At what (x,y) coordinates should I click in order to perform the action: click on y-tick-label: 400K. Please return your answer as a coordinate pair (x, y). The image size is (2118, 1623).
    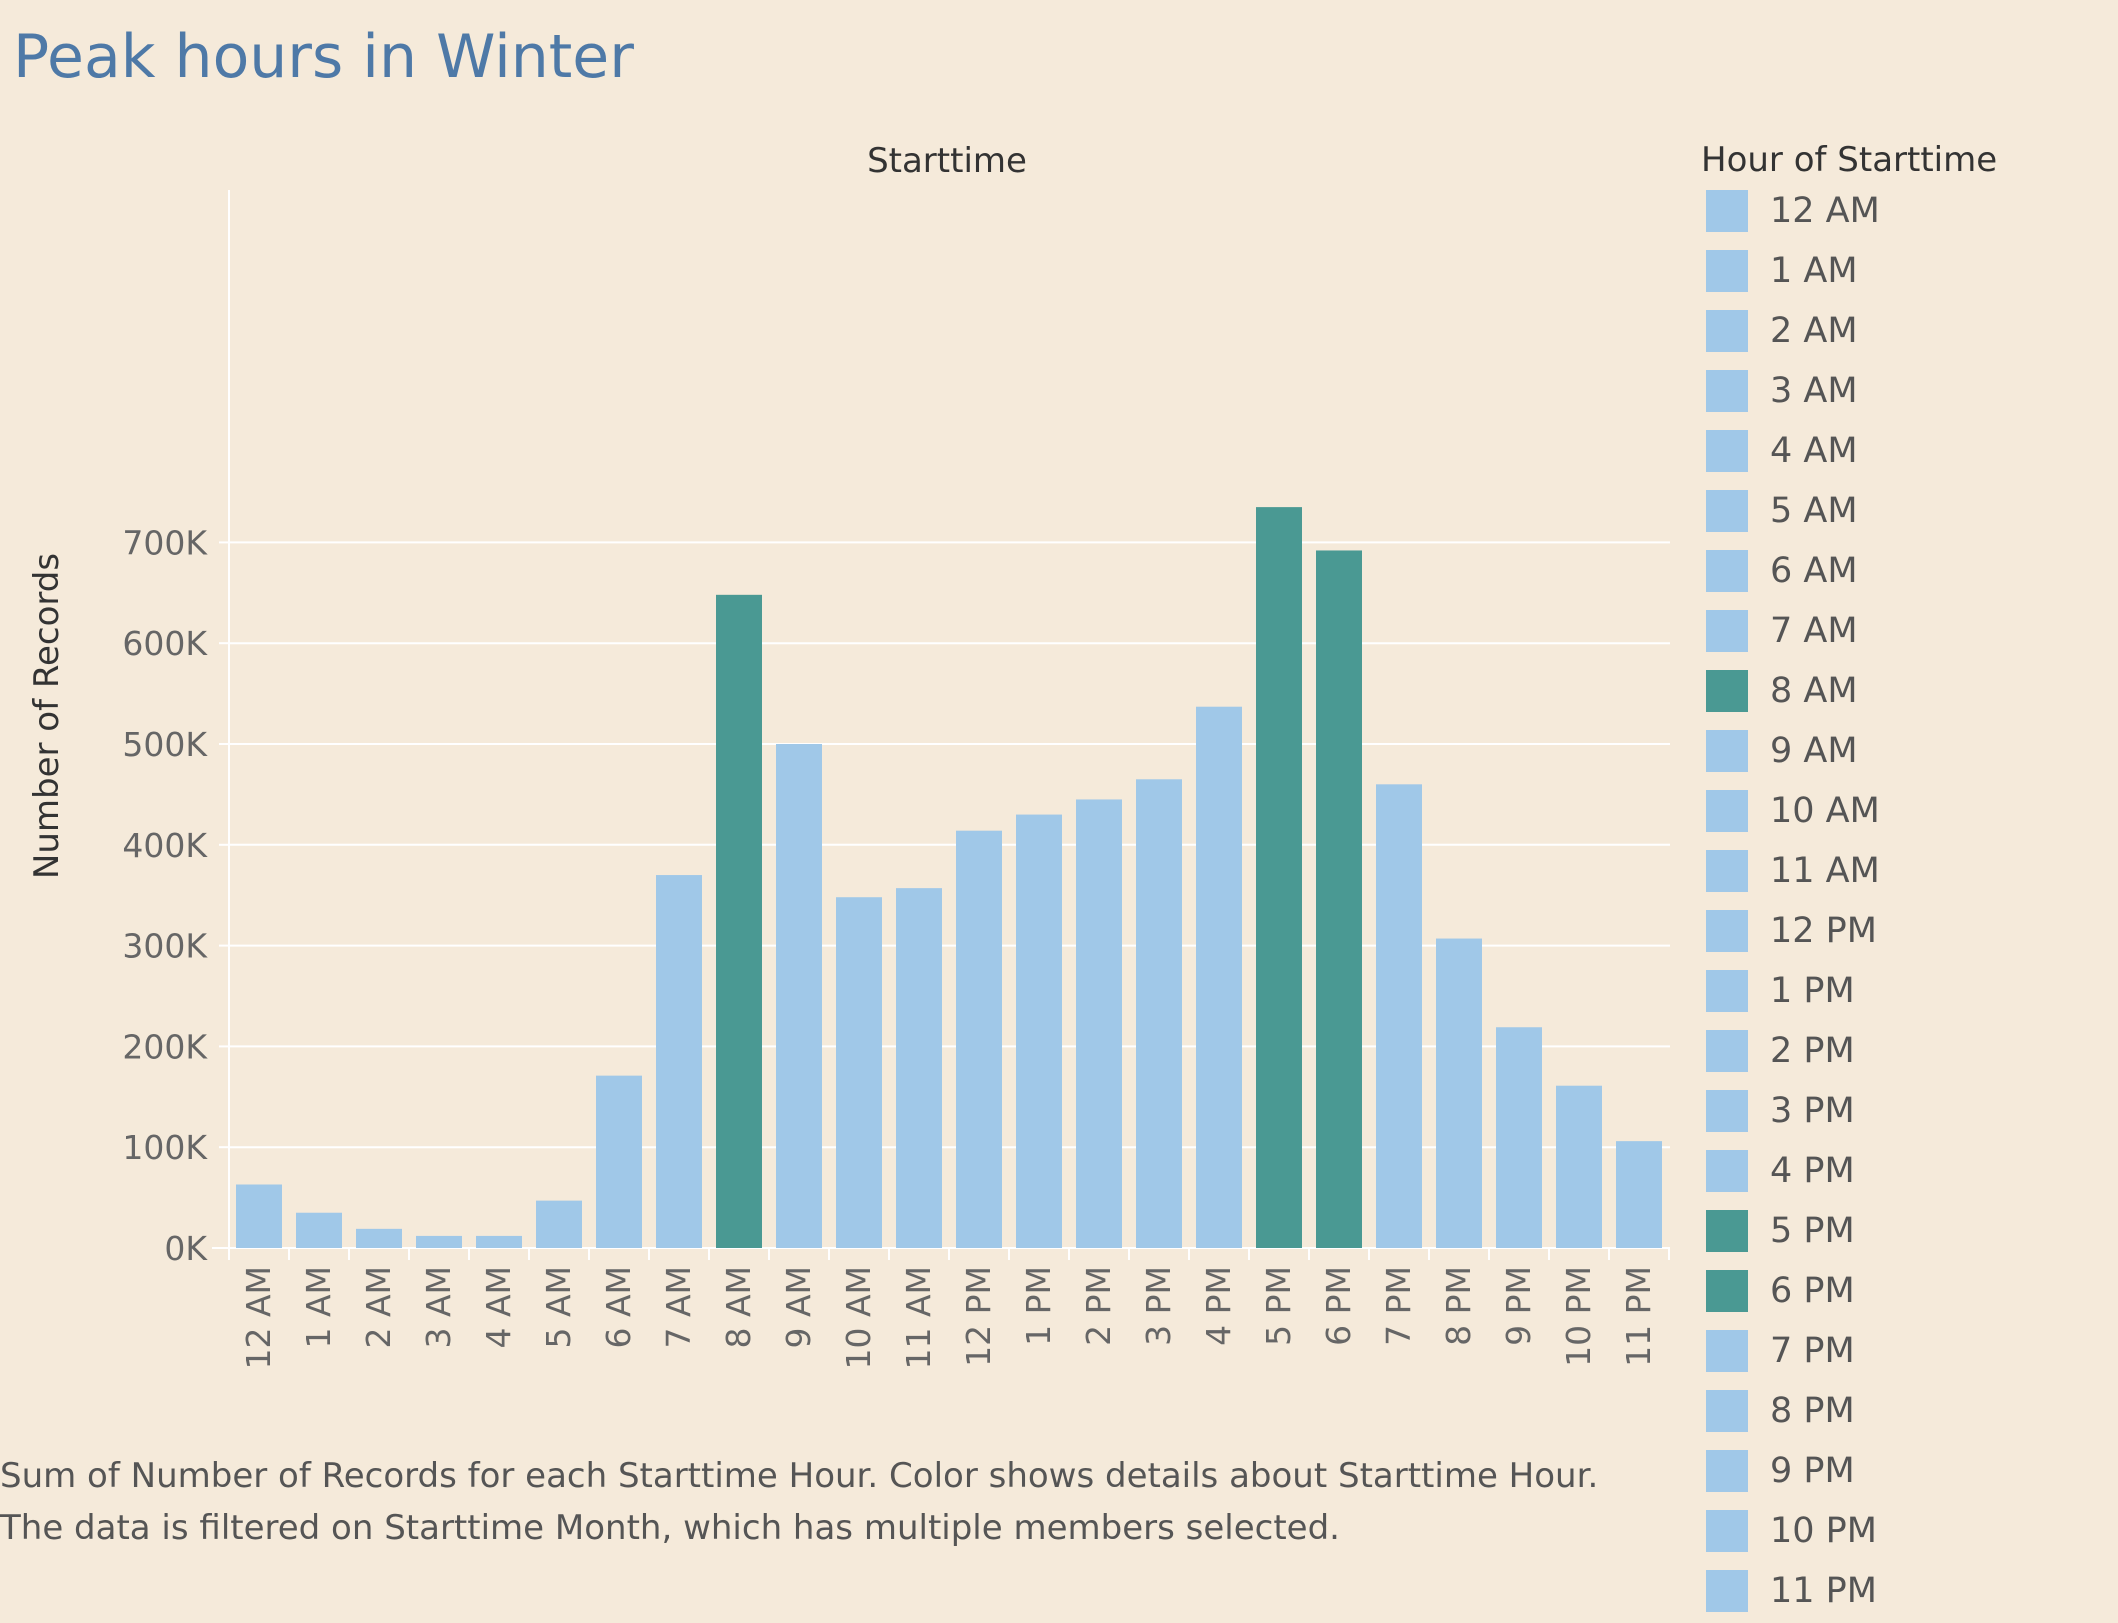
    Looking at the image, I should click on (165, 845).